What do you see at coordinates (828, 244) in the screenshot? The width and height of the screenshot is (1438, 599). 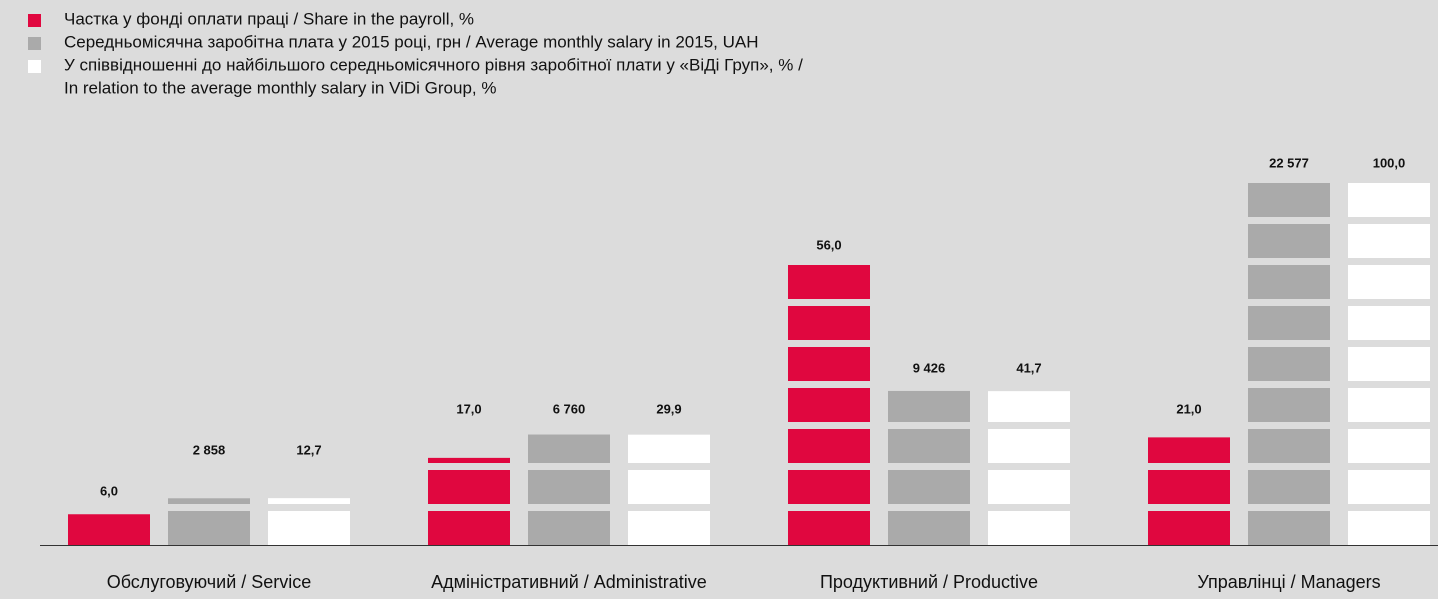 I see `value-label: 56,0` at bounding box center [828, 244].